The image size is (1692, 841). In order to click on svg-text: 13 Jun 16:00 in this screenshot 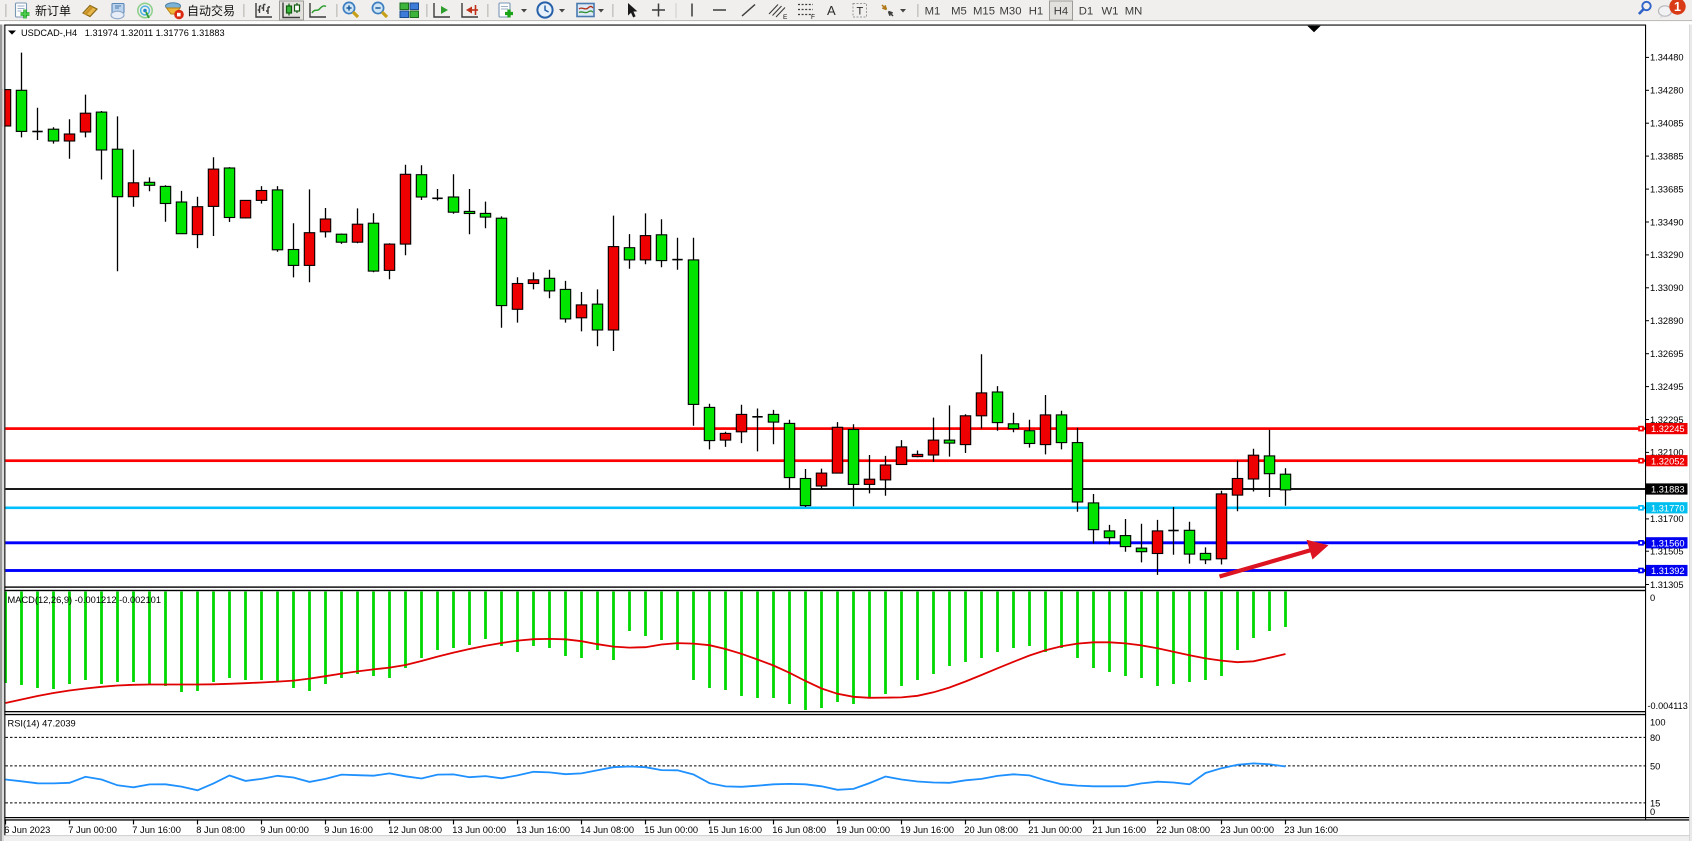, I will do `click(543, 830)`.